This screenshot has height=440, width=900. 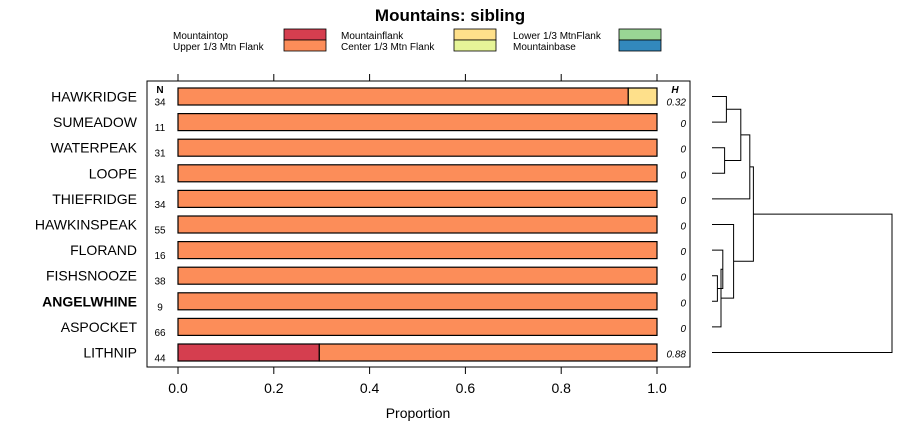 What do you see at coordinates (675, 90) in the screenshot?
I see `h-column-header: H` at bounding box center [675, 90].